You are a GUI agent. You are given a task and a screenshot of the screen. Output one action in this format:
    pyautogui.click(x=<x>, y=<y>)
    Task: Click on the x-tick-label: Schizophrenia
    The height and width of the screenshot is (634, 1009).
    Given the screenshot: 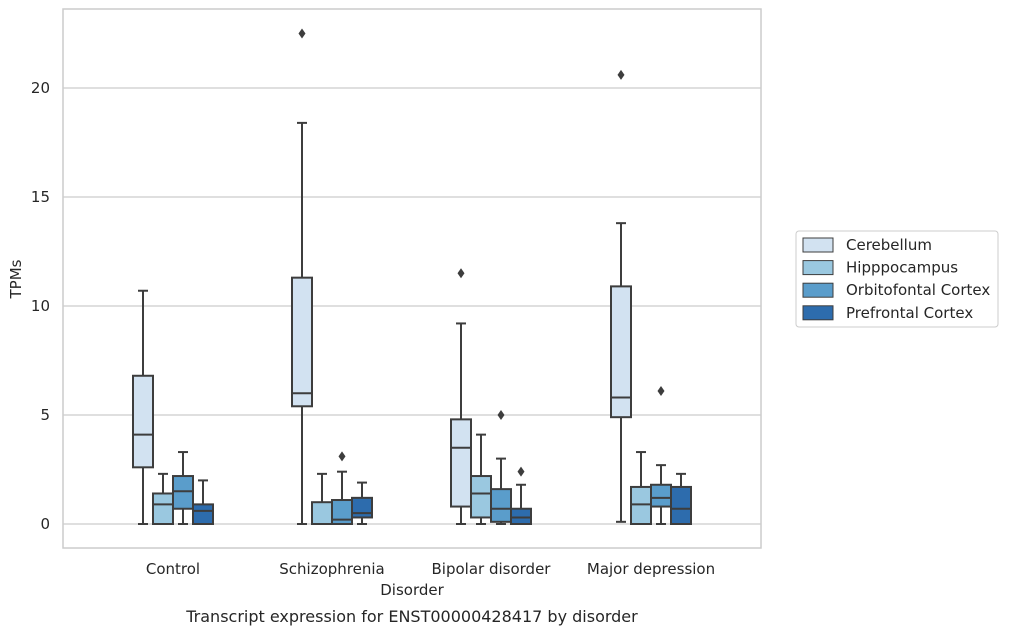 What is the action you would take?
    pyautogui.click(x=331, y=569)
    